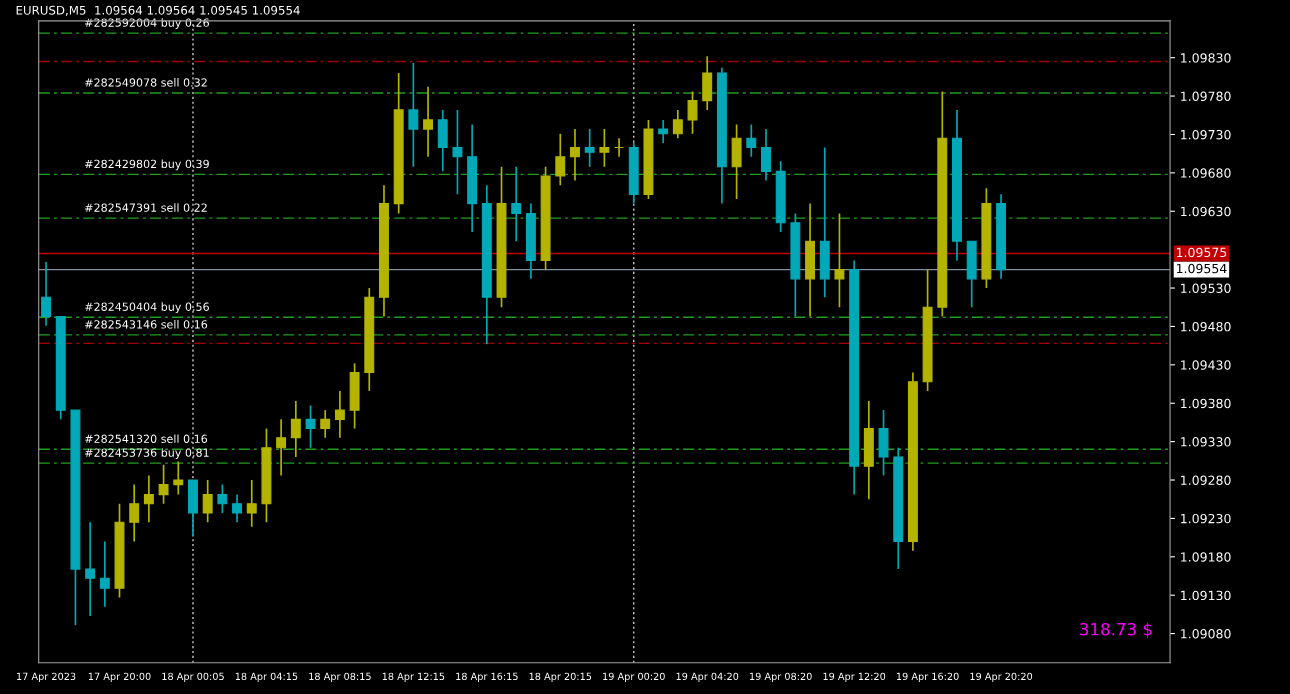  What do you see at coordinates (266, 677) in the screenshot?
I see `x-tick-label: 18 Apr 04:15` at bounding box center [266, 677].